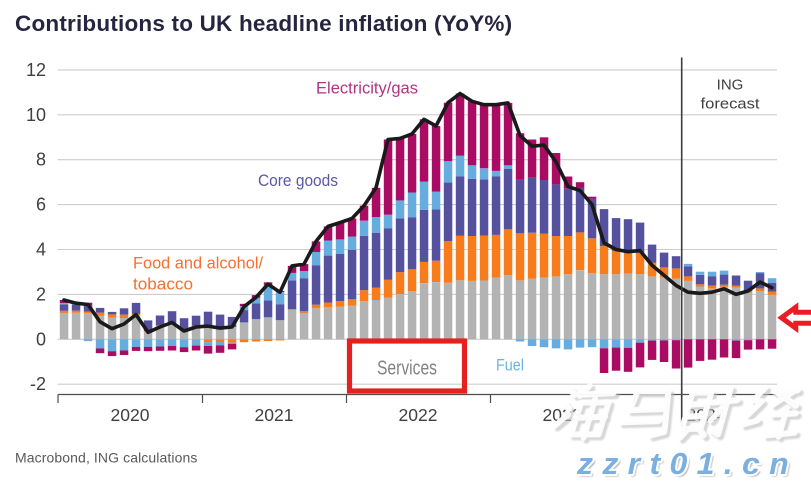 The height and width of the screenshot is (484, 811). Describe the element at coordinates (274, 415) in the screenshot. I see `svg-text: 2021` at that location.